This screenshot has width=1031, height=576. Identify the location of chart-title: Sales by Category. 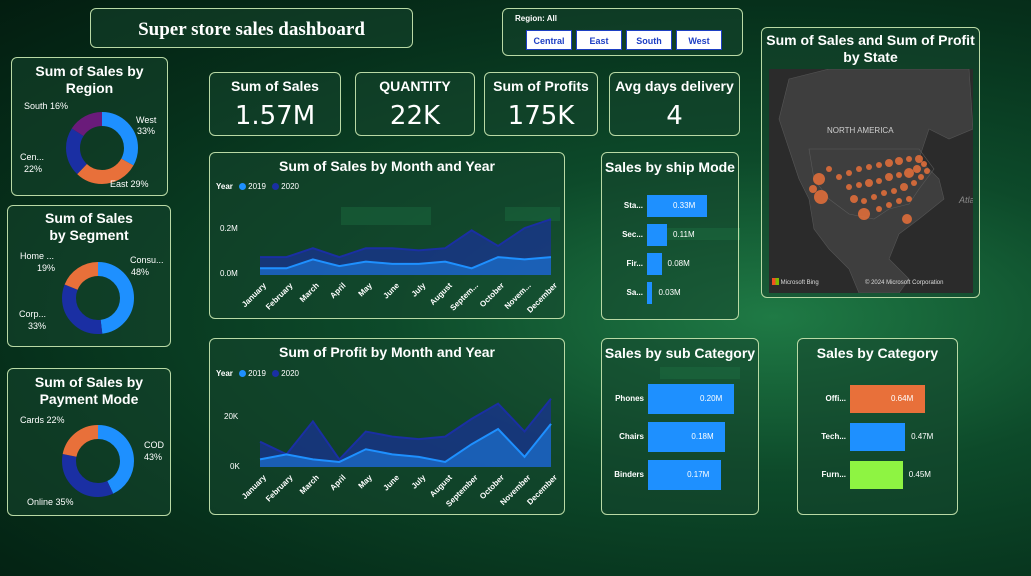
(877, 353).